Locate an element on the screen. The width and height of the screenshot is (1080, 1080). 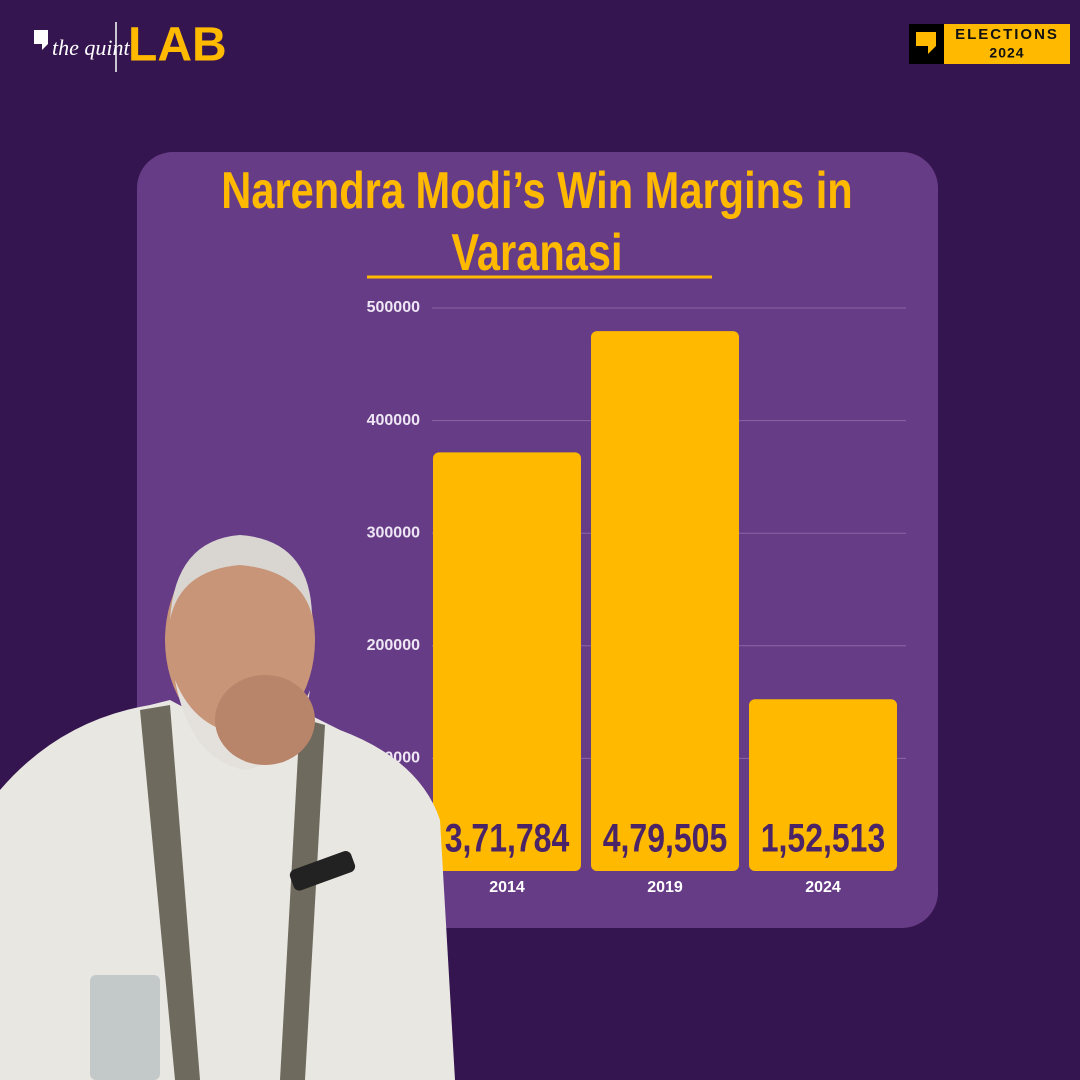
value-label: 3,71,784 is located at coordinates (507, 837).